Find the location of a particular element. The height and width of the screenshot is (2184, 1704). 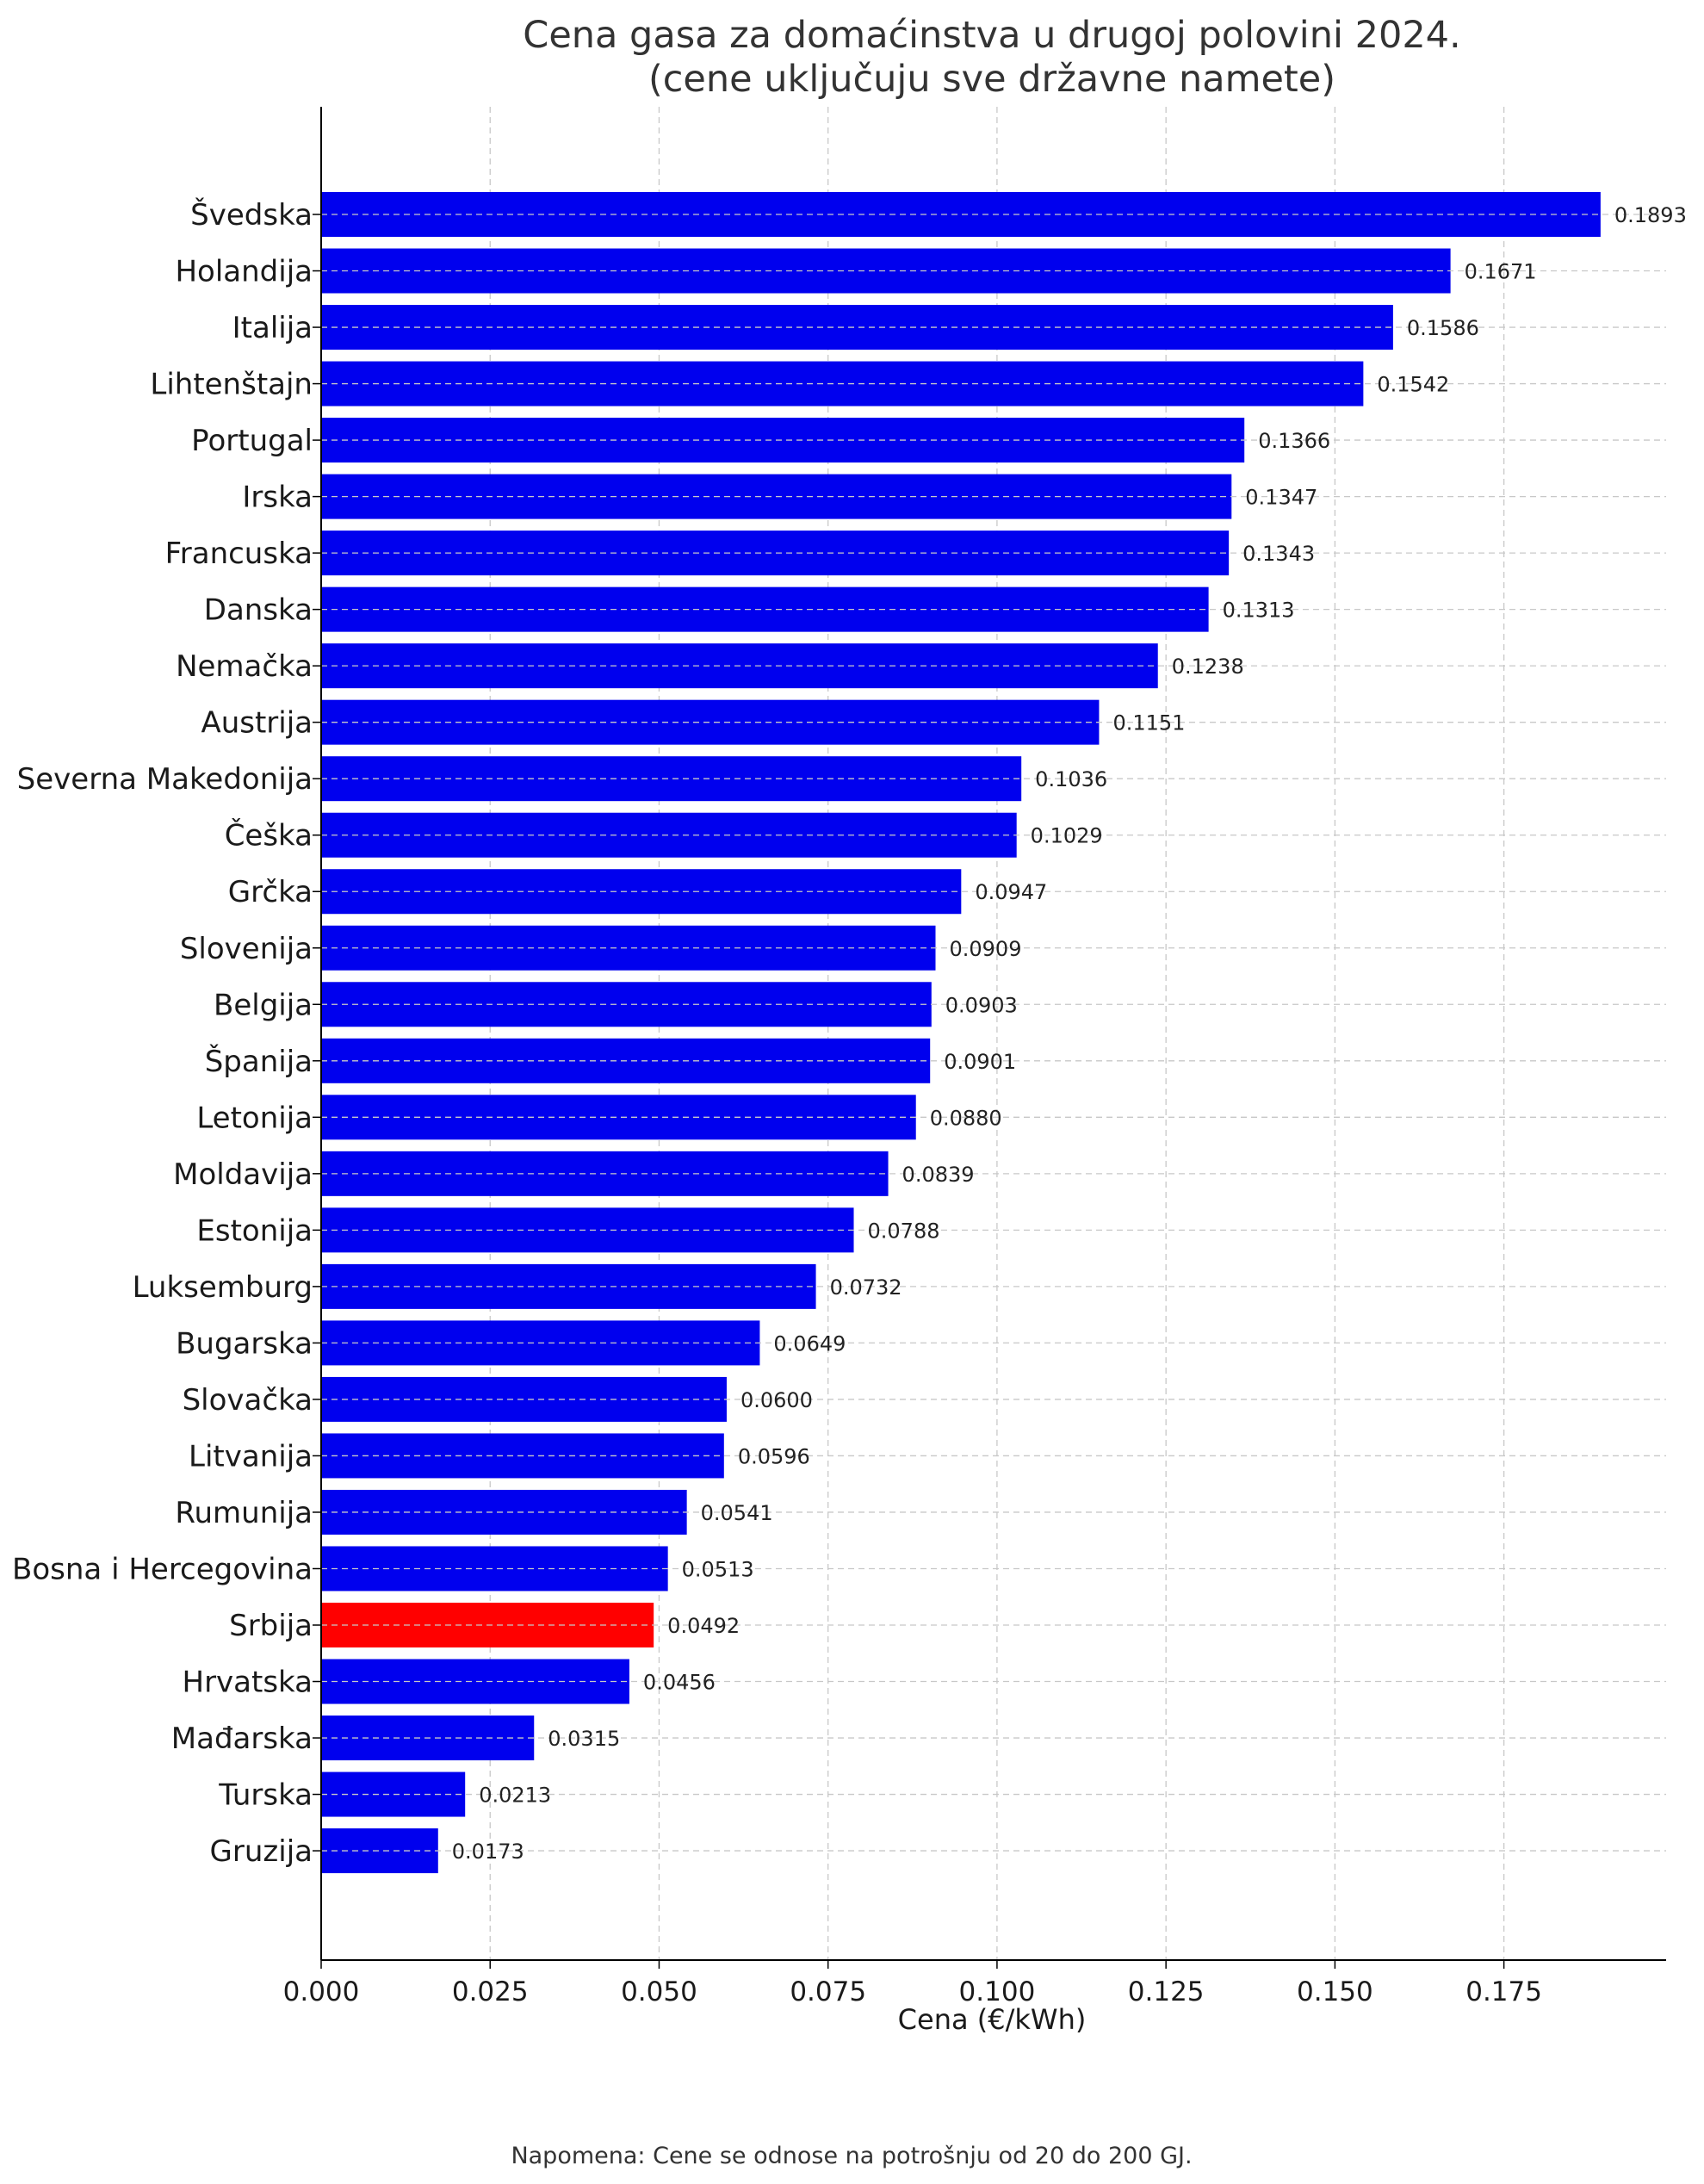

value-label: 0.0901 is located at coordinates (980, 1062).